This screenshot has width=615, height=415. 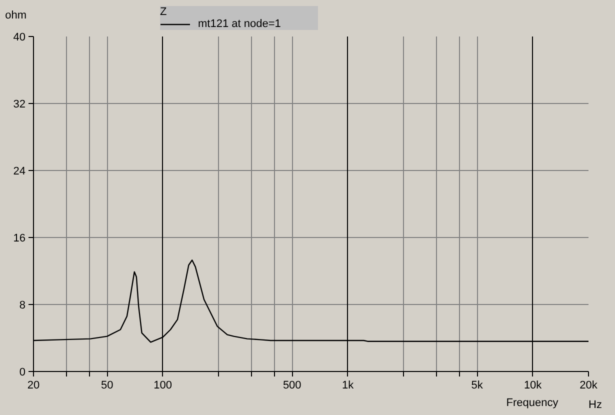 What do you see at coordinates (19, 104) in the screenshot?
I see `y-tick-label: 32` at bounding box center [19, 104].